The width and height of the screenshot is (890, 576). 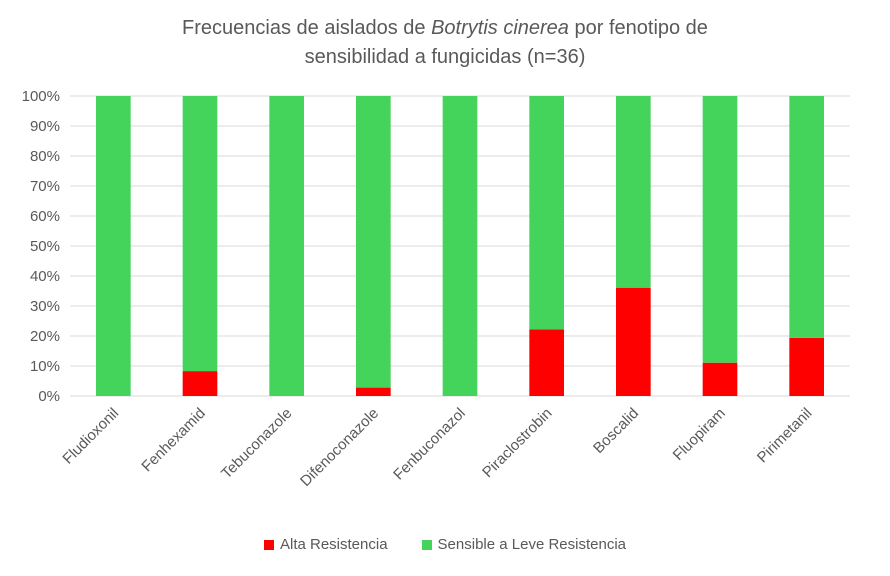 I want to click on y-tick-label: 40%, so click(x=45, y=276).